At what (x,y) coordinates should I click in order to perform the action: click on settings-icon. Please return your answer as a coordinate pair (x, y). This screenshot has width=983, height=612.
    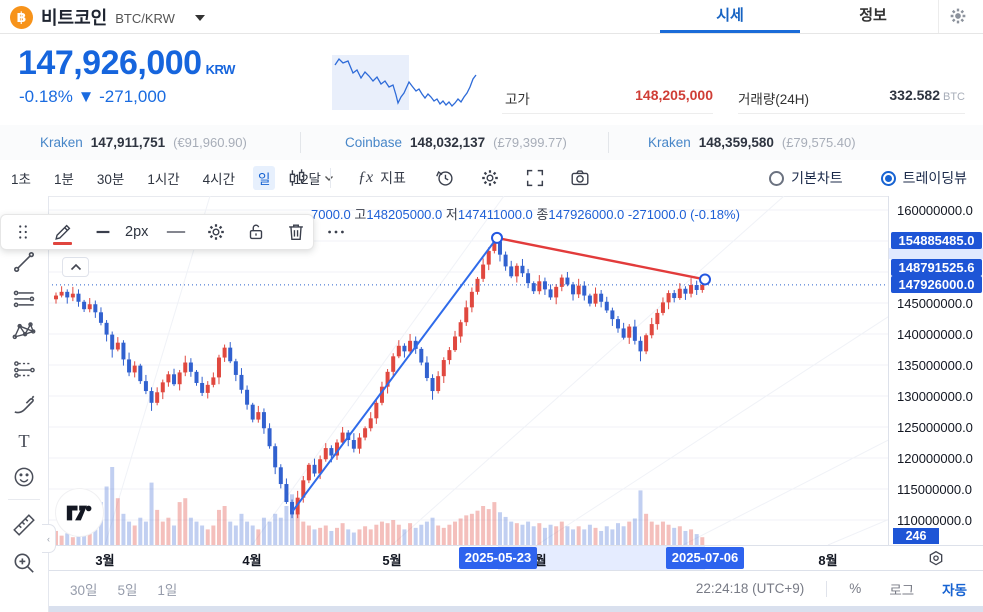
    Looking at the image, I should click on (216, 232).